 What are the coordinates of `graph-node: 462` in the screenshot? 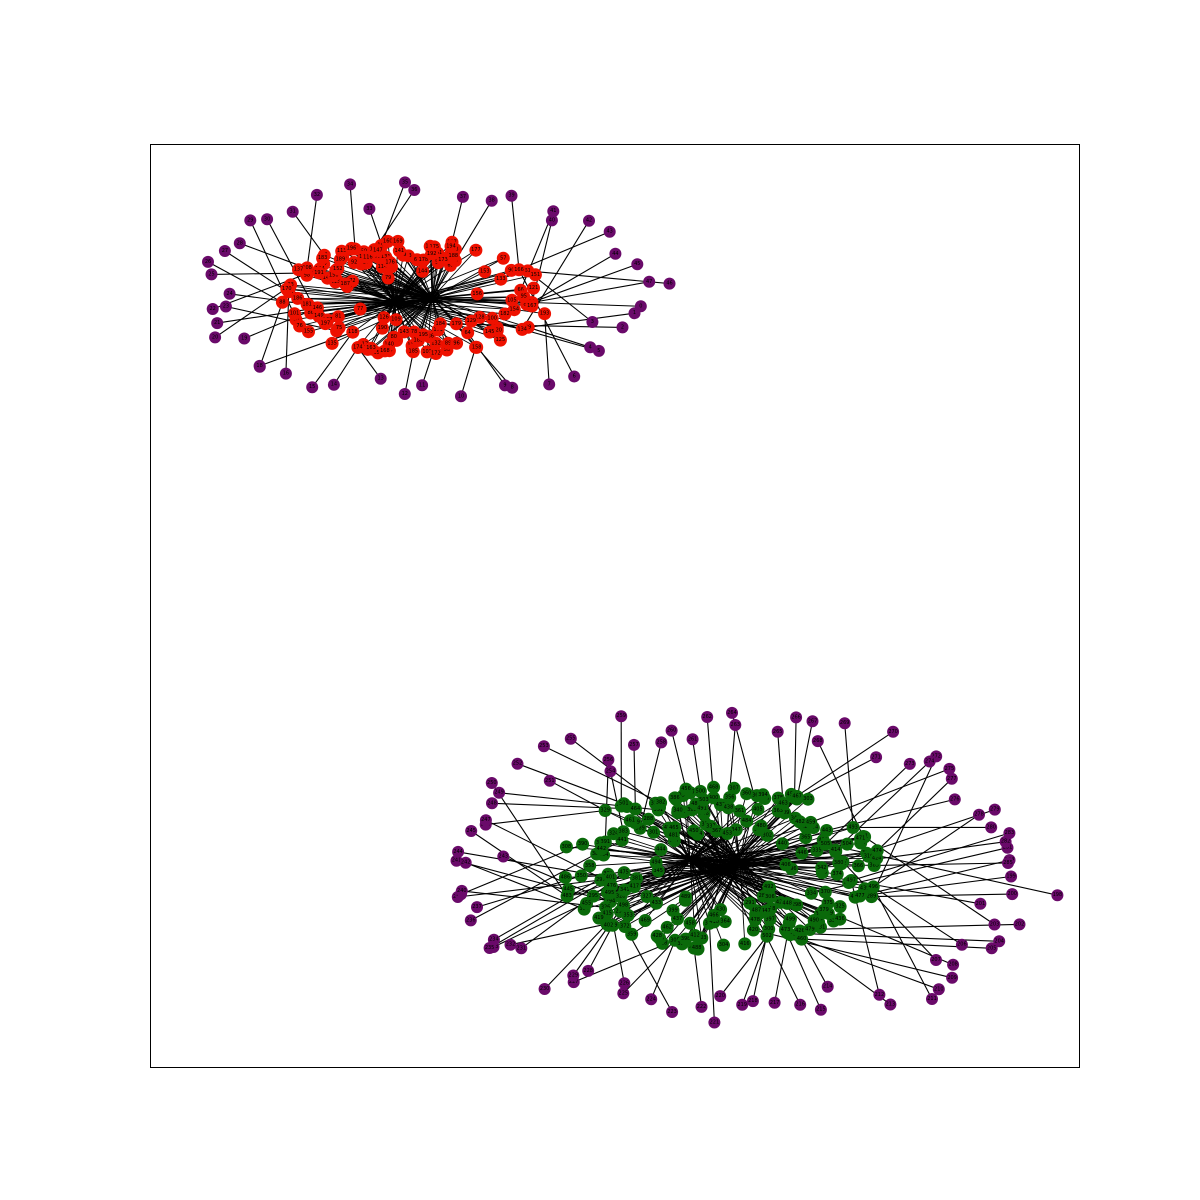 It's located at (667, 927).